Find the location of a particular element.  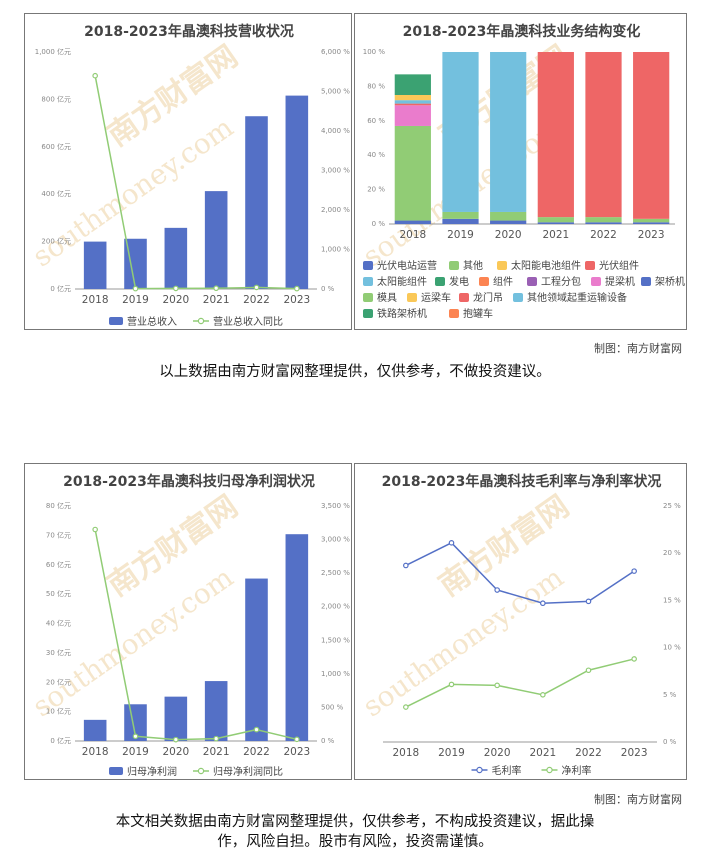

y2-tick-label: 6,000 % is located at coordinates (335, 52).